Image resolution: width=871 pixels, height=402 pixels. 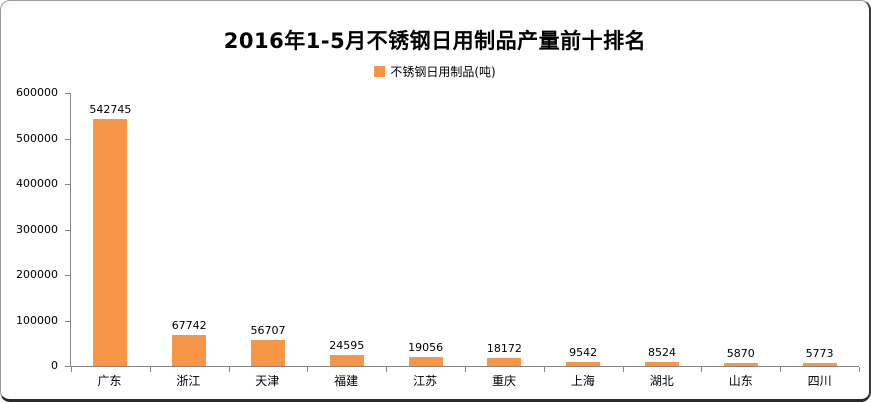 I want to click on y-tick-label: 100000, so click(x=37, y=320).